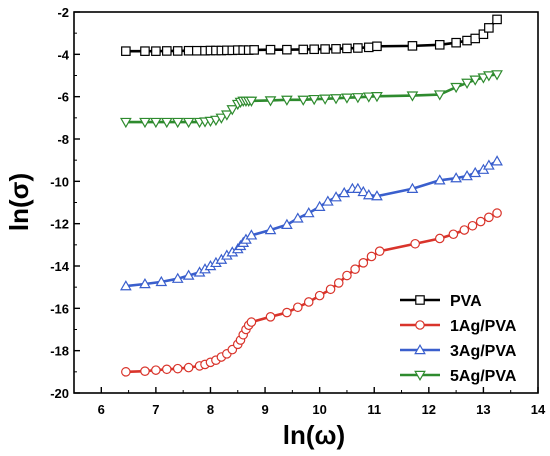 The image size is (550, 456). I want to click on x-tick-label: 11, so click(374, 409).